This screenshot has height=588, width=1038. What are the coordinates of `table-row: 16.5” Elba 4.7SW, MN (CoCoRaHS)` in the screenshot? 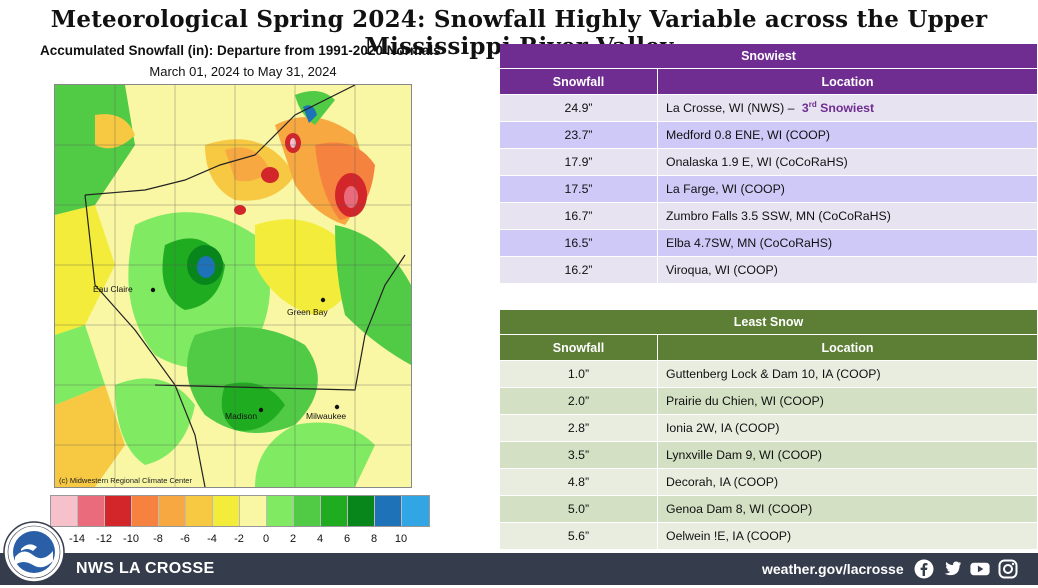 It's located at (768, 242).